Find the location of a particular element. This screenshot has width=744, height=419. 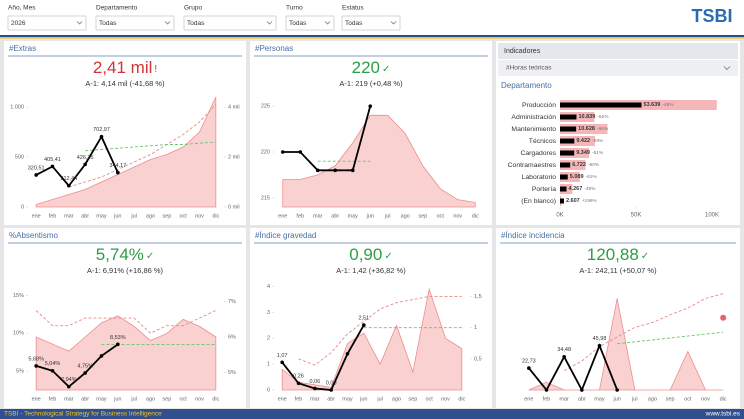

value-label: 53.639 is located at coordinates (652, 105).